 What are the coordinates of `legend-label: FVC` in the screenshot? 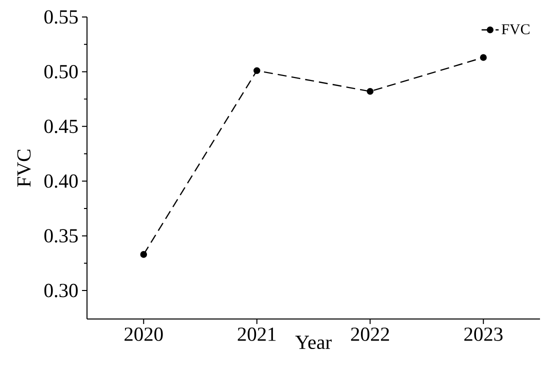 It's located at (516, 29).